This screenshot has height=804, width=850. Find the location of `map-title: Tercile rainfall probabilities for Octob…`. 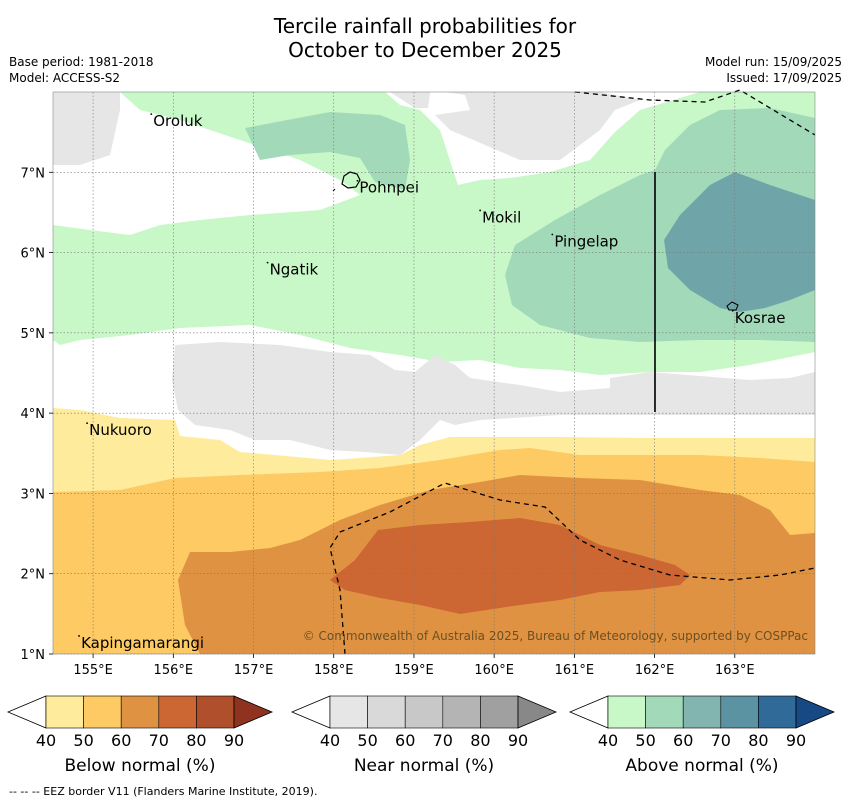

map-title: Tercile rainfall probabilities for Octob… is located at coordinates (425, 38).